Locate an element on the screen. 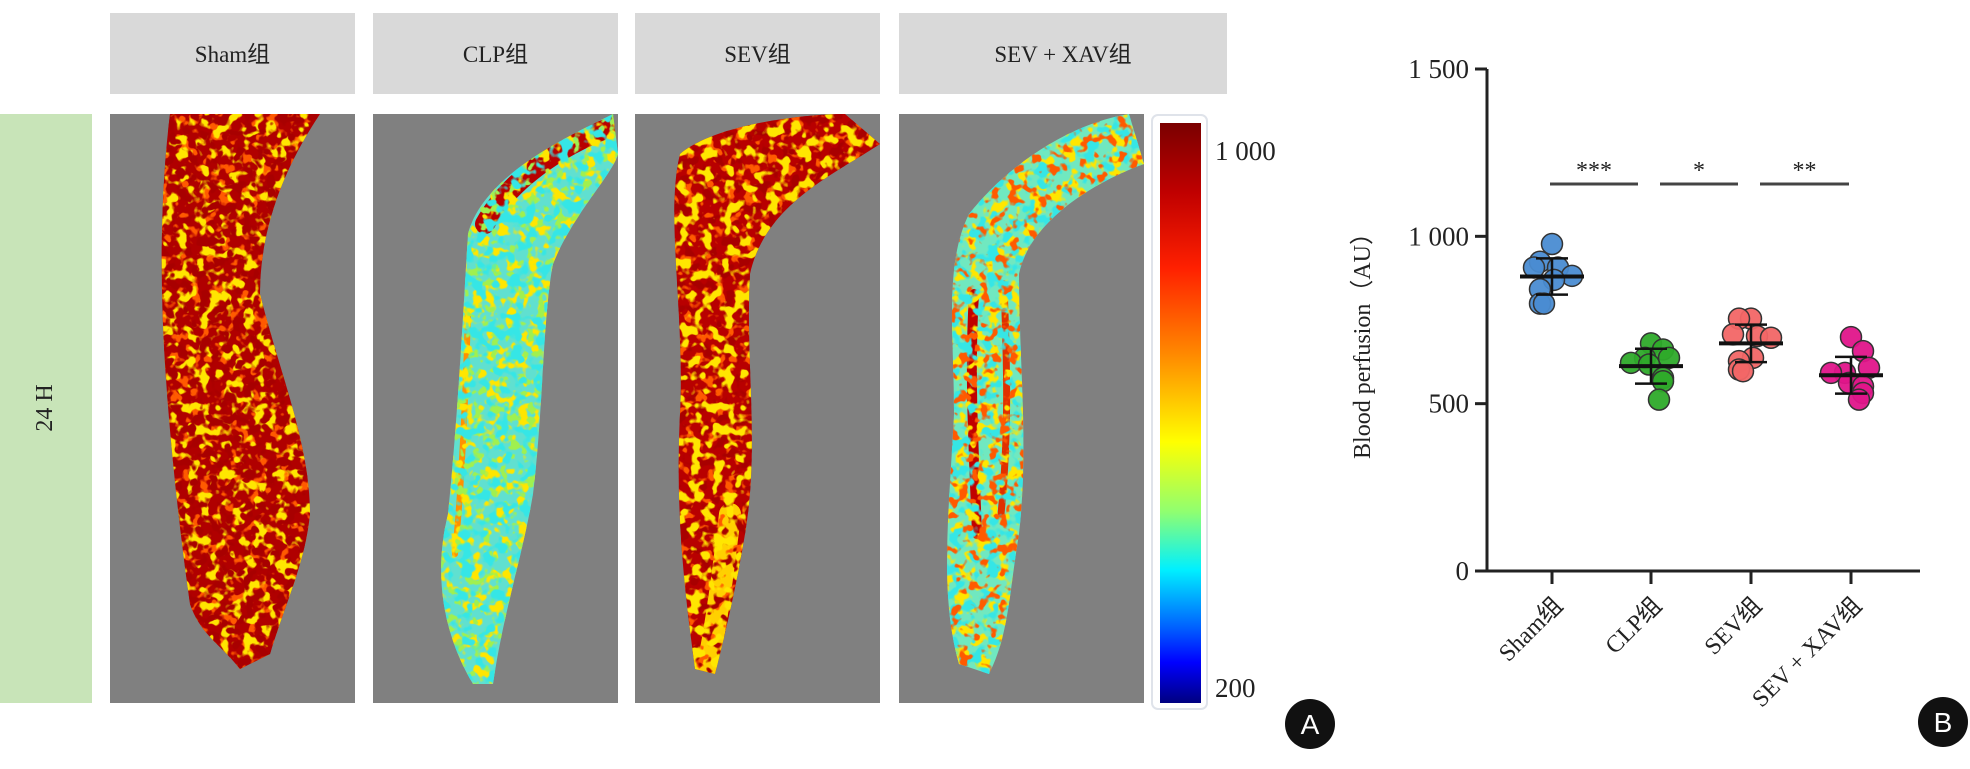 The height and width of the screenshot is (769, 1970). column-header-label: SEV + XAV组 is located at coordinates (1062, 54).